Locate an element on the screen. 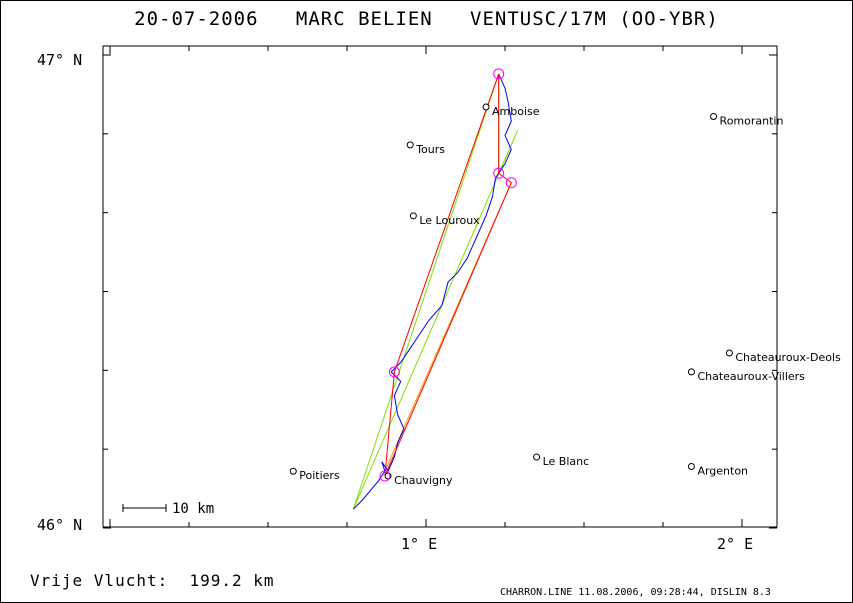  lat-bottom-label: 46° N is located at coordinates (59, 525).